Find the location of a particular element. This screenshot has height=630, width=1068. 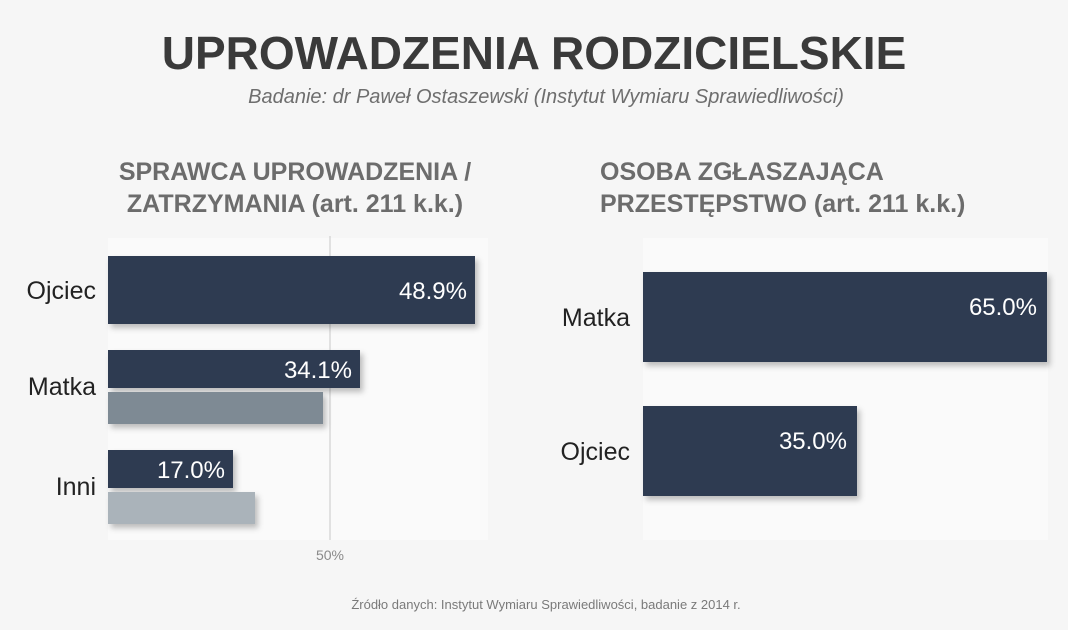

left-chart-title-line1: SPRAWCA UPROWADZENIA / is located at coordinates (295, 172).